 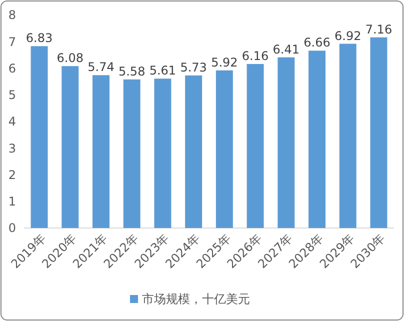 I want to click on y-tick-label: 6, so click(x=12, y=68).